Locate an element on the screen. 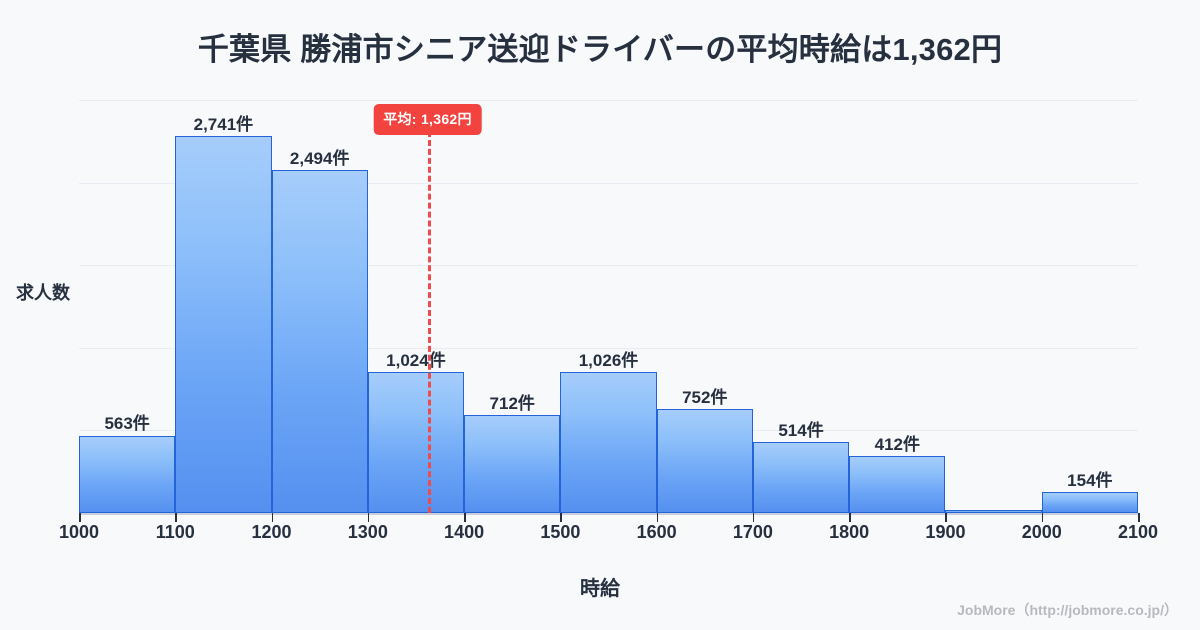 Image resolution: width=1200 pixels, height=630 pixels. bar-value-label: 712件 is located at coordinates (512, 403).